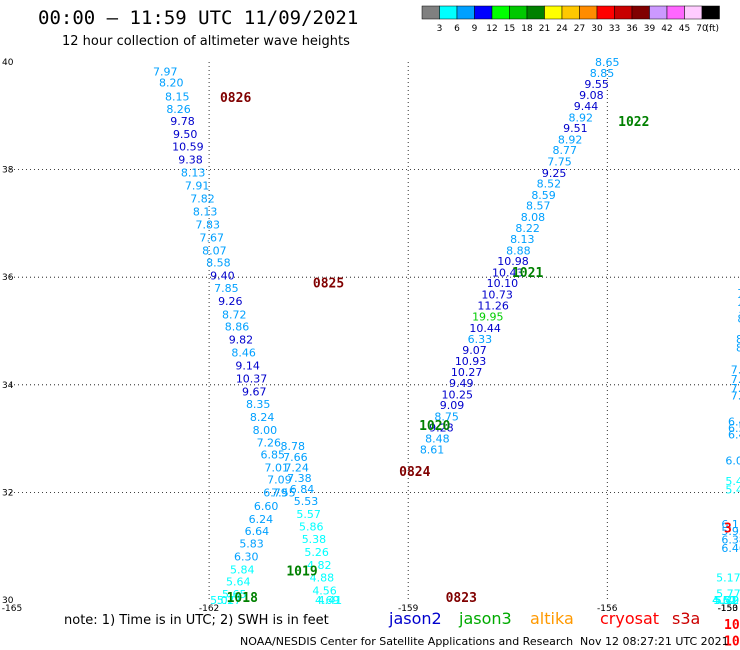 The image size is (740, 650). I want to click on pass-time-label: 1021, so click(527, 273).